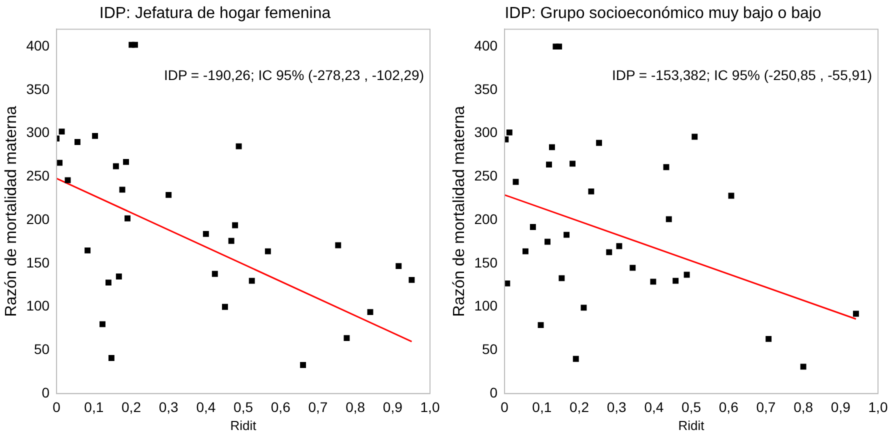  Describe the element at coordinates (663, 13) in the screenshot. I see `chart-title: IDP: Grupo socioeconómico muy bajo o bajo` at that location.